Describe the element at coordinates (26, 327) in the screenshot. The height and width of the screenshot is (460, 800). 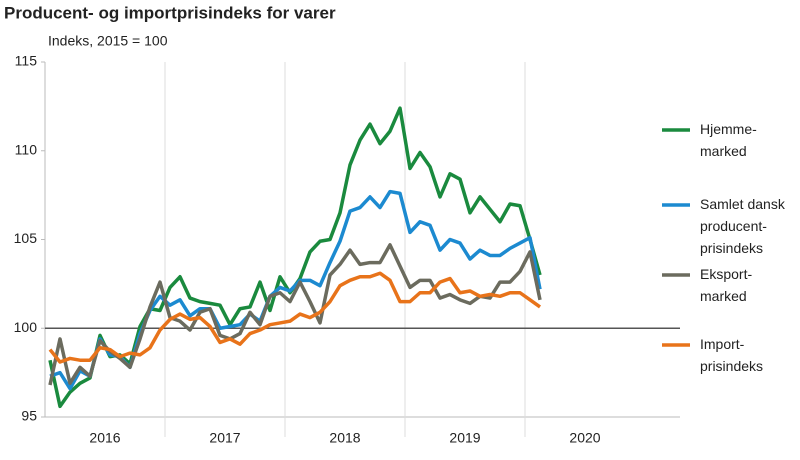
I see `y-tick-label: 100` at that location.